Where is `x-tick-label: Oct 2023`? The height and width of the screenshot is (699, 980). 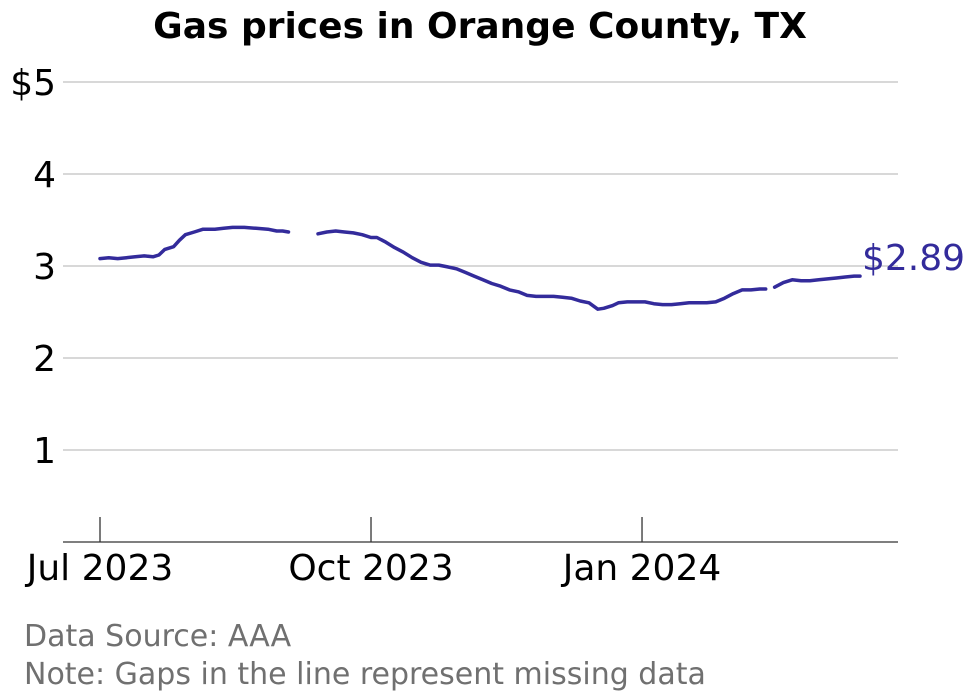 x-tick-label: Oct 2023 is located at coordinates (370, 568).